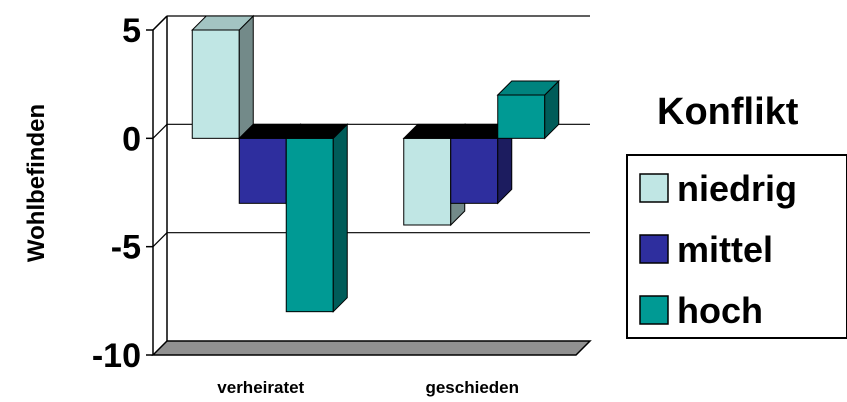  Describe the element at coordinates (116, 356) in the screenshot. I see `y-tick-label: -10` at that location.